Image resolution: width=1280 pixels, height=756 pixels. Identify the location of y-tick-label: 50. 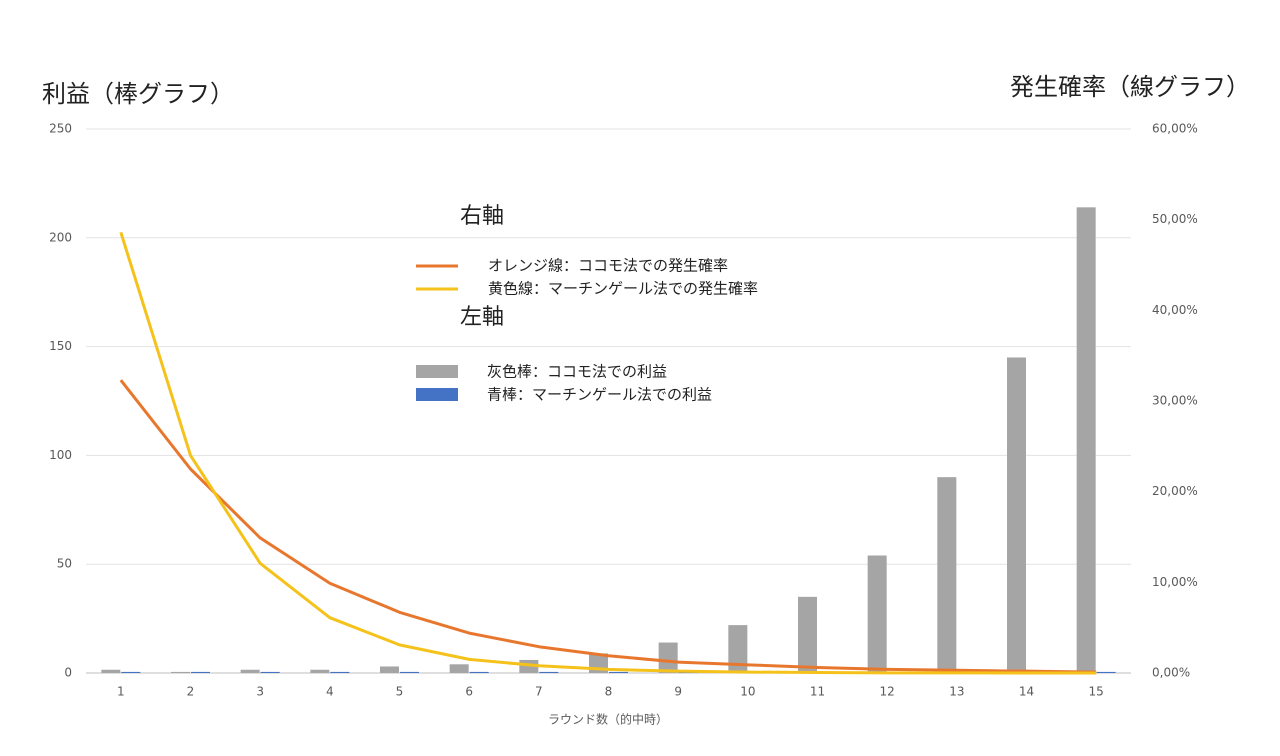
(64, 564).